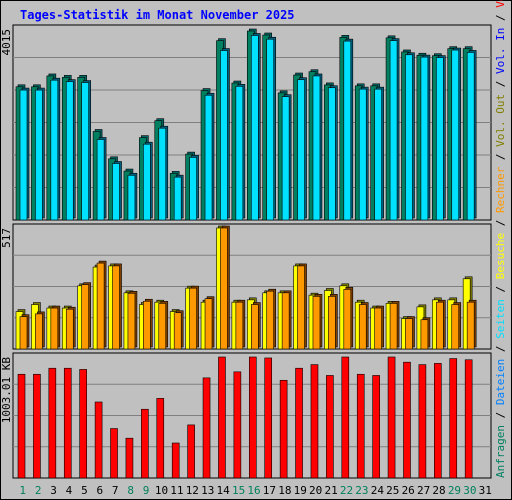 This screenshot has width=512, height=500. Describe the element at coordinates (300, 490) in the screenshot. I see `x-tick-label: 19` at that location.